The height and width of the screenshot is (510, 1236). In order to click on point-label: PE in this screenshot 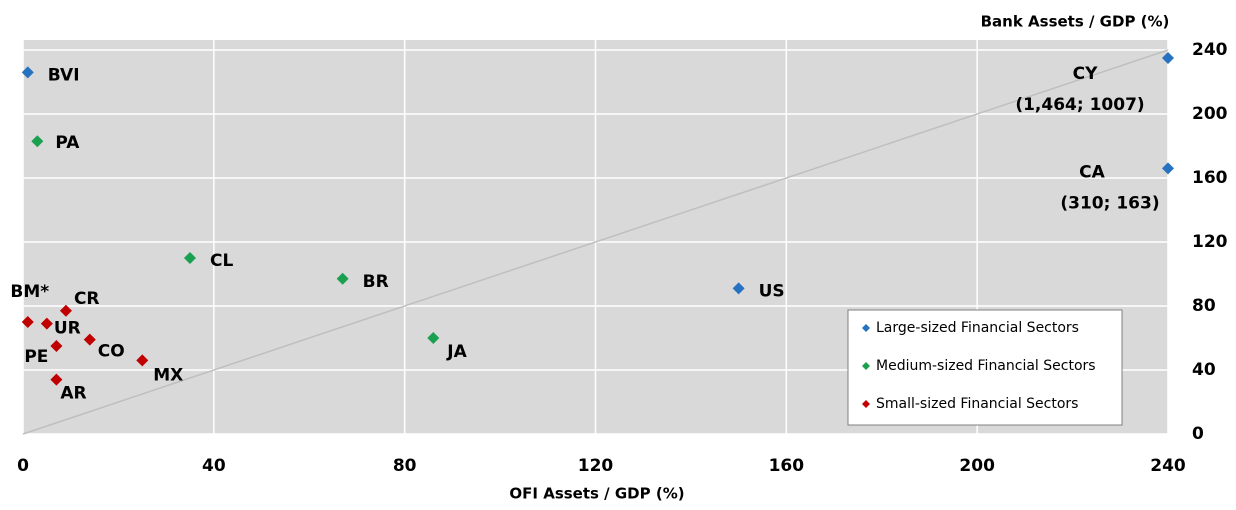, I will do `click(36, 357)`.